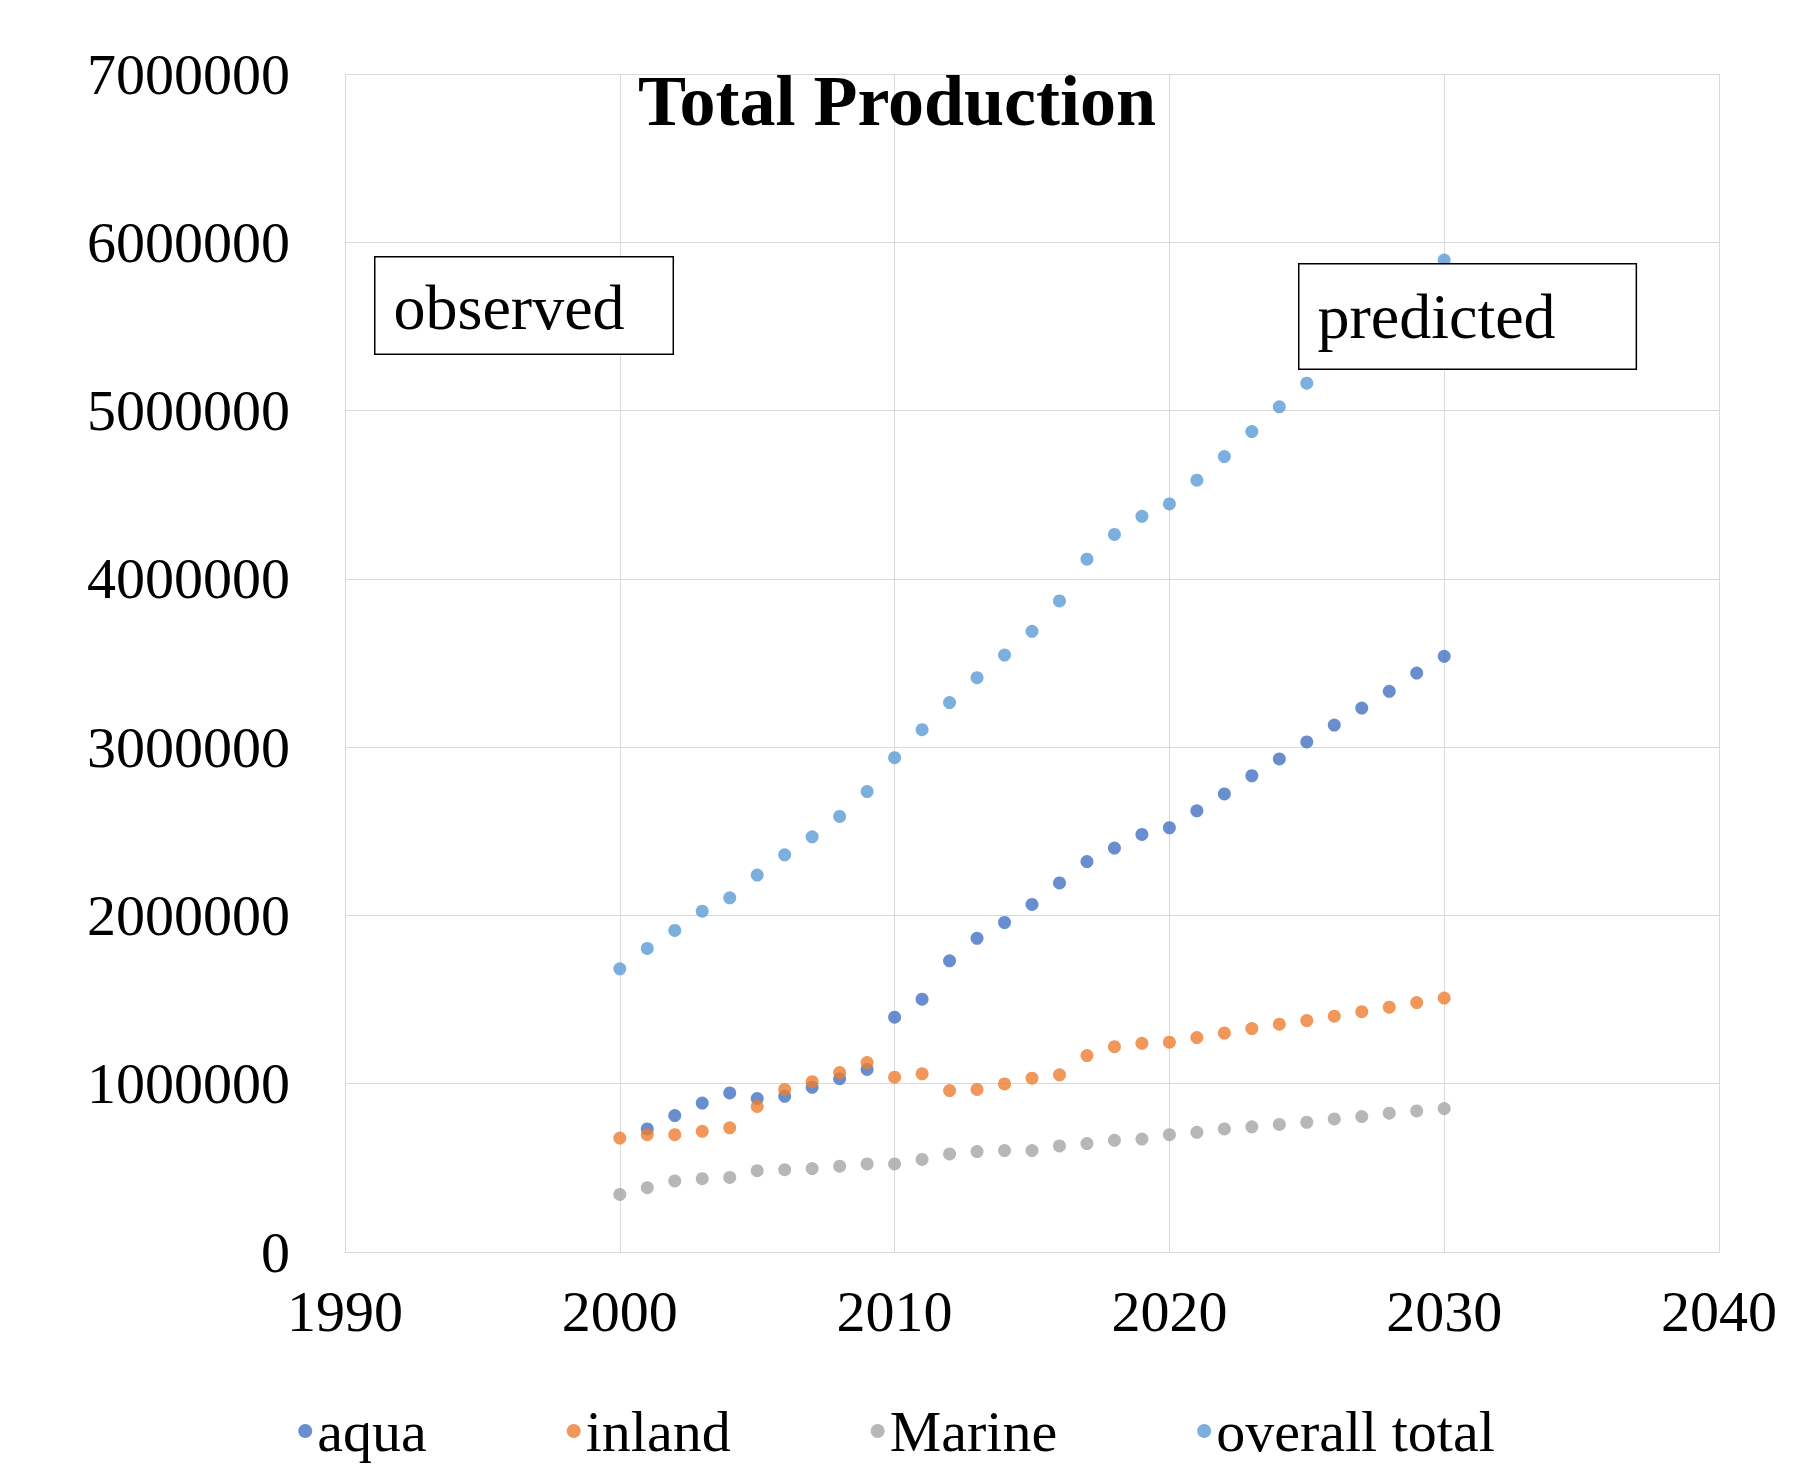 This screenshot has height=1473, width=1793. I want to click on x-tick-label: 2020, so click(1169, 1311).